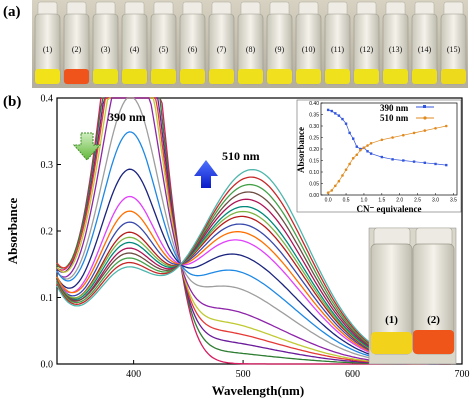 Image resolution: width=474 pixels, height=412 pixels. What do you see at coordinates (134, 43) in the screenshot?
I see `vial-4: (4)` at bounding box center [134, 43].